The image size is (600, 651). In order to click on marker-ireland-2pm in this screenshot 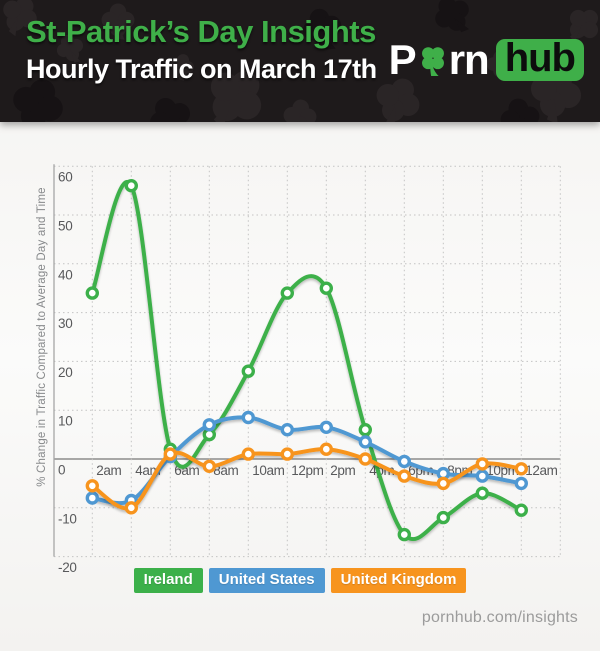, I will do `click(326, 288)`.